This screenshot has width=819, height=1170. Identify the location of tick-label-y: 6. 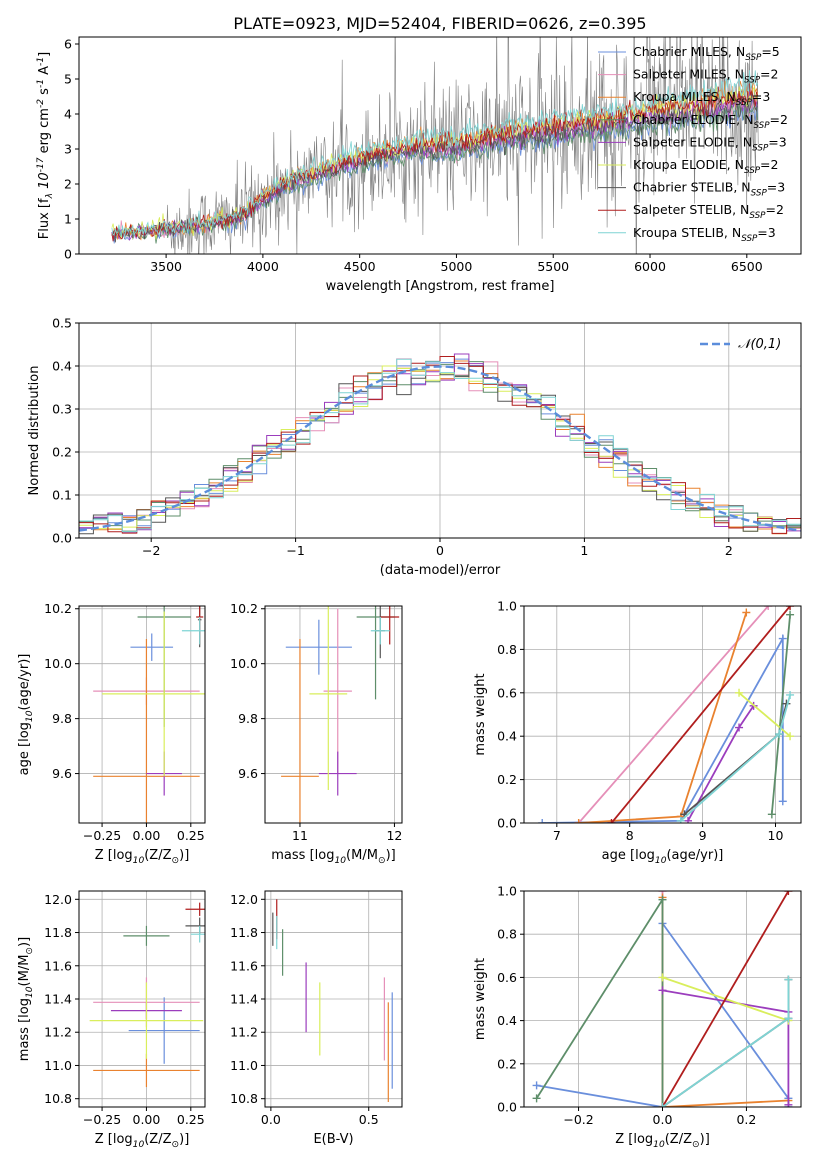
(68, 44).